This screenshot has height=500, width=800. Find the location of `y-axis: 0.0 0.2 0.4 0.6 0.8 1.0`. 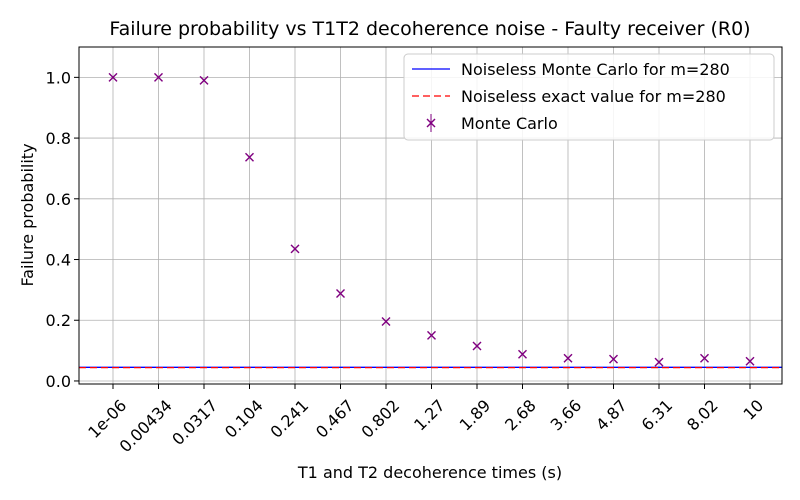

y-axis: 0.0 0.2 0.4 0.6 0.8 1.0 is located at coordinates (62, 229).